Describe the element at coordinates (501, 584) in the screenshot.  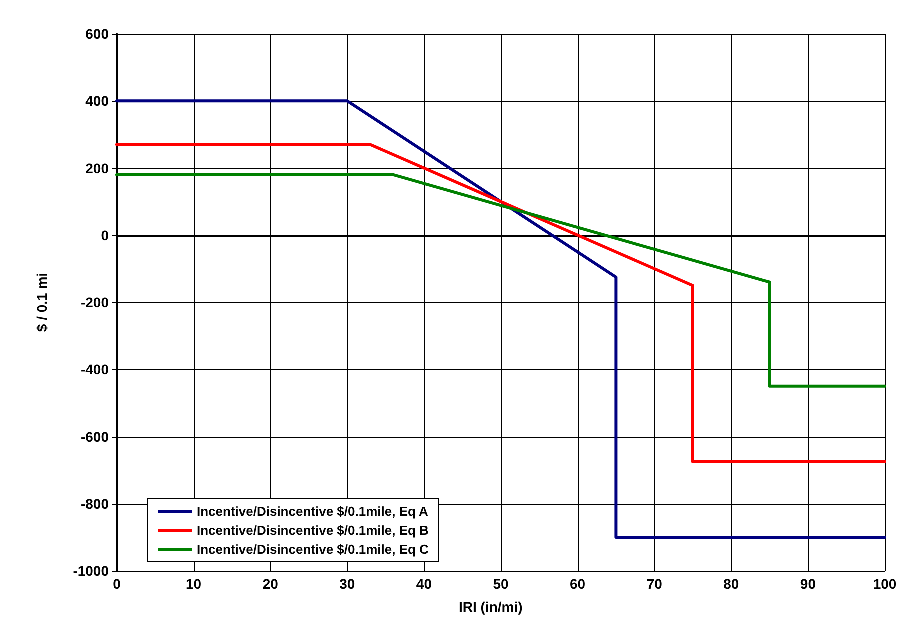
I see `x-tick-label: 50` at that location.